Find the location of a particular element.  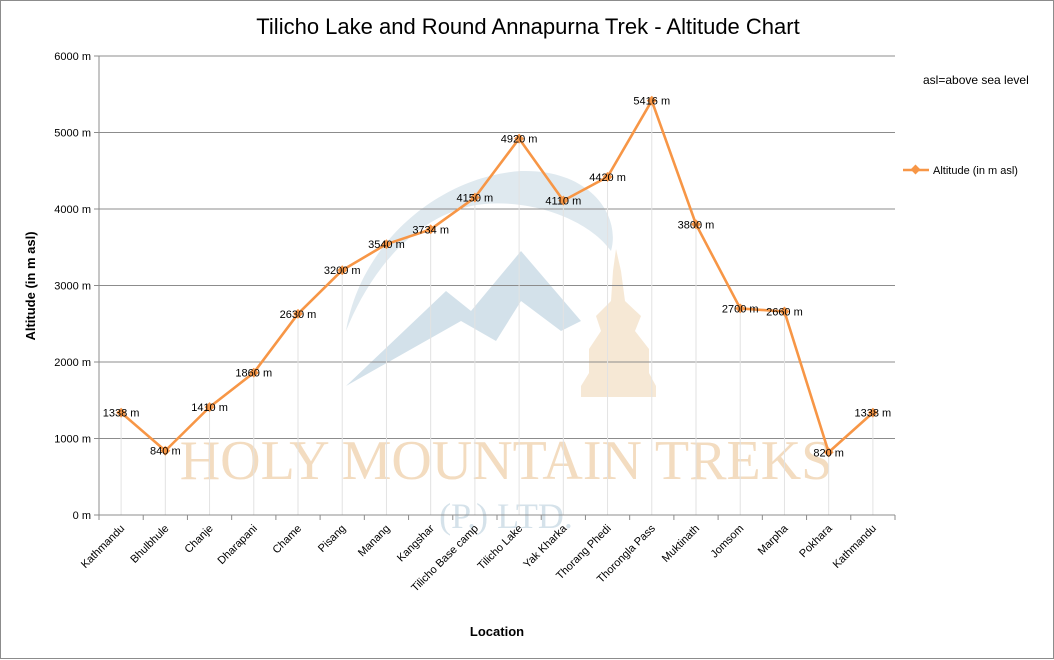

data-label: 820 m is located at coordinates (828, 453).